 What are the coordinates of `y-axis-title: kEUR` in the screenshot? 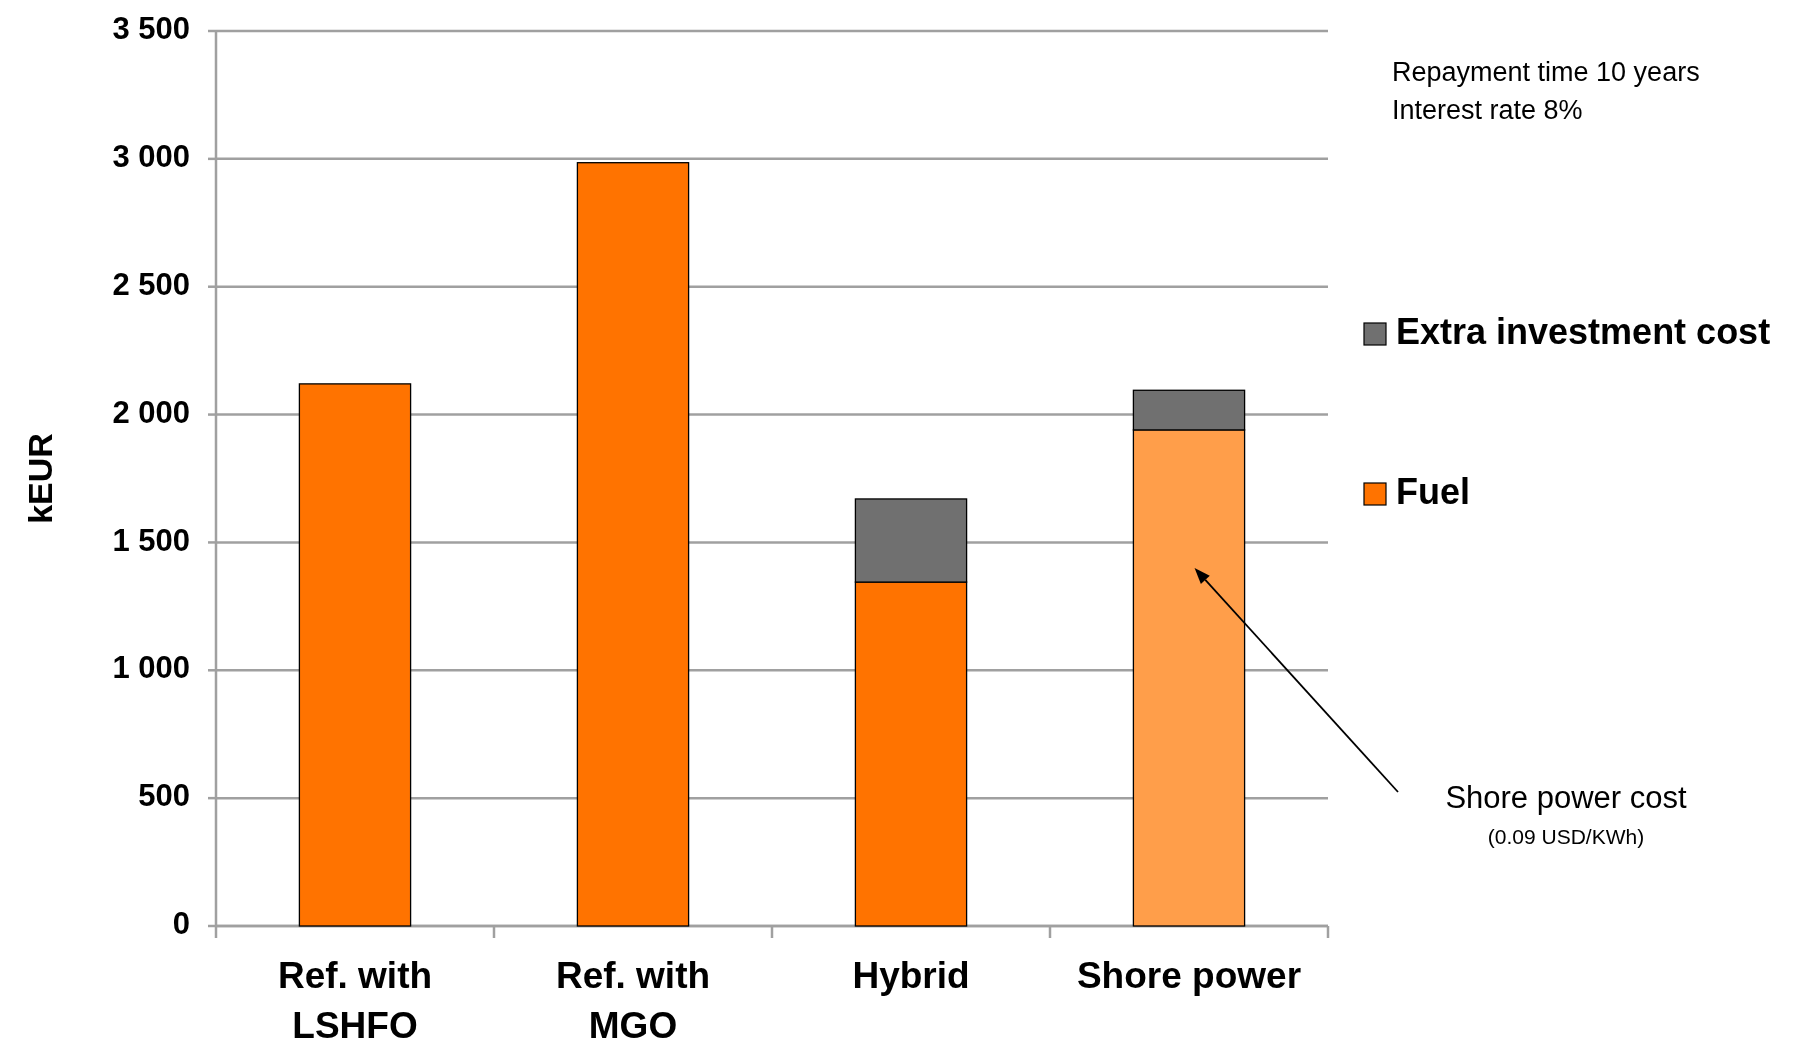 It's located at (40, 478).